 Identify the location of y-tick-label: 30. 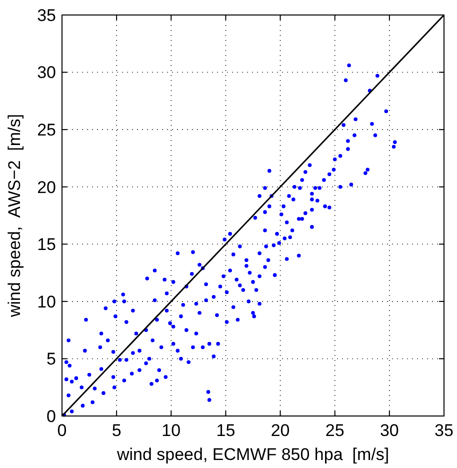
(46, 72).